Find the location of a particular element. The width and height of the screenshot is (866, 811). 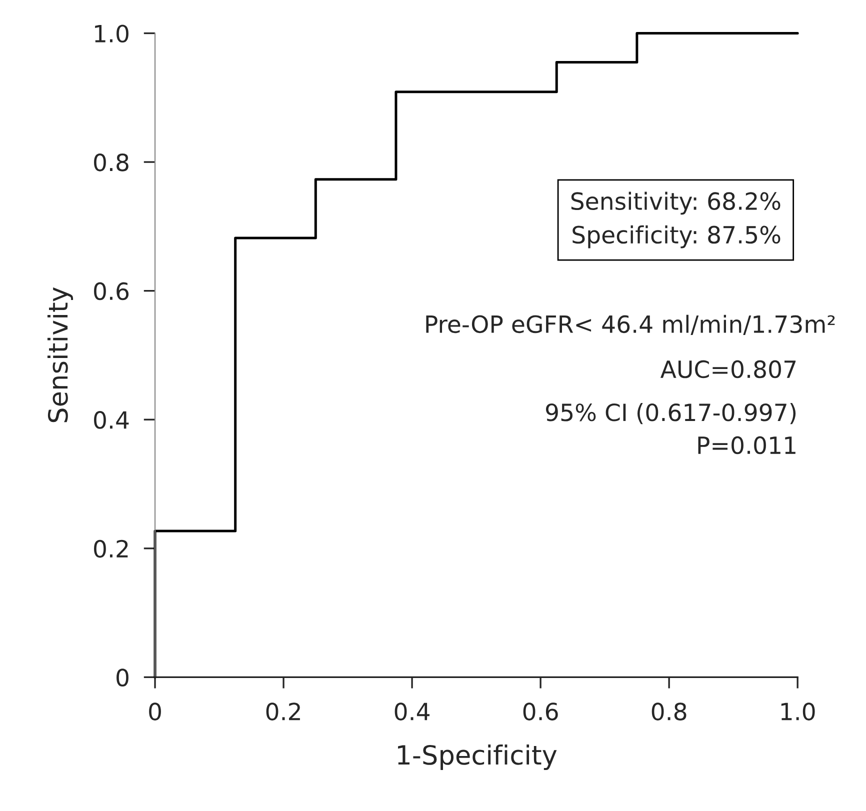

y-tick-label: 1.0 is located at coordinates (111, 33).